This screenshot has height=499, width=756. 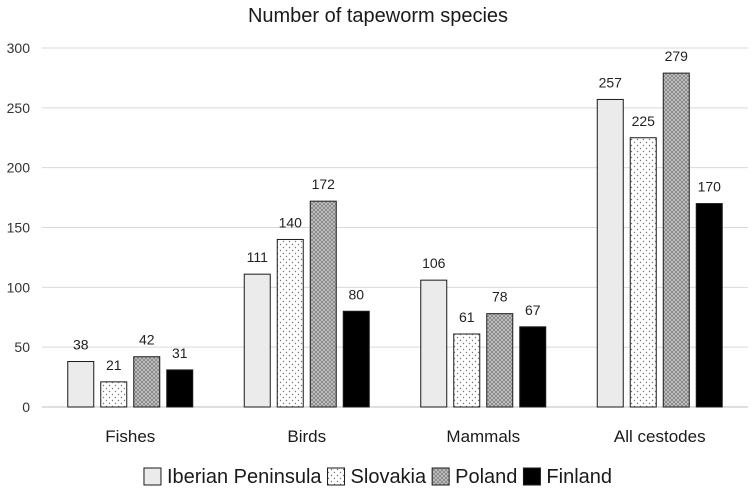 What do you see at coordinates (19, 108) in the screenshot?
I see `y-tick-label: 250` at bounding box center [19, 108].